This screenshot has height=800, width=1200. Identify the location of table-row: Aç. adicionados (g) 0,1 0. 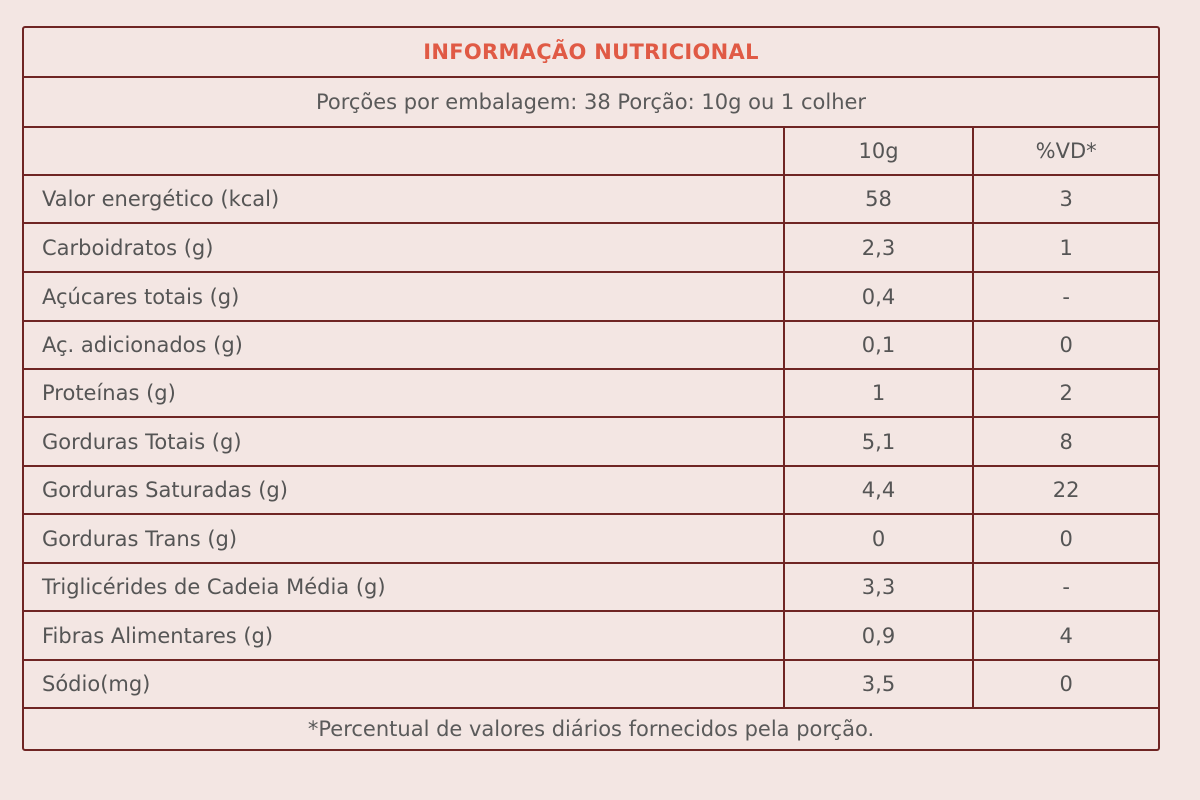
(591, 346).